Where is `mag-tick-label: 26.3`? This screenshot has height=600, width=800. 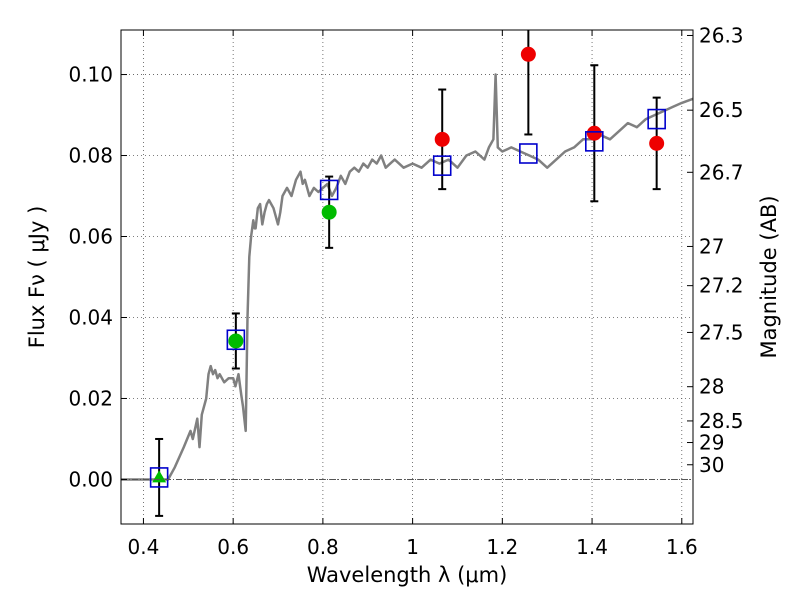
mag-tick-label: 26.3 is located at coordinates (721, 35).